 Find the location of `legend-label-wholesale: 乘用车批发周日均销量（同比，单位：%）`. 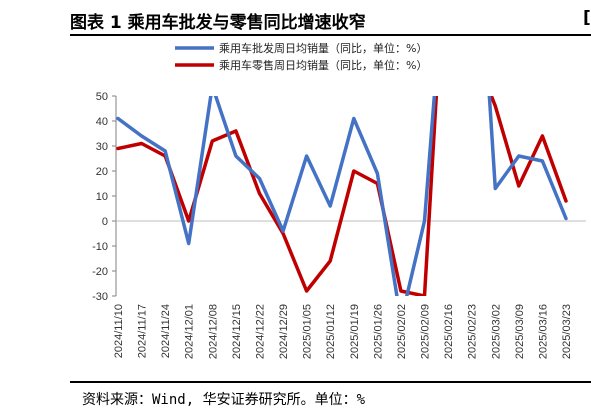

legend-label-wholesale: 乘用车批发周日均销量（同比，单位：%） is located at coordinates (323, 48).